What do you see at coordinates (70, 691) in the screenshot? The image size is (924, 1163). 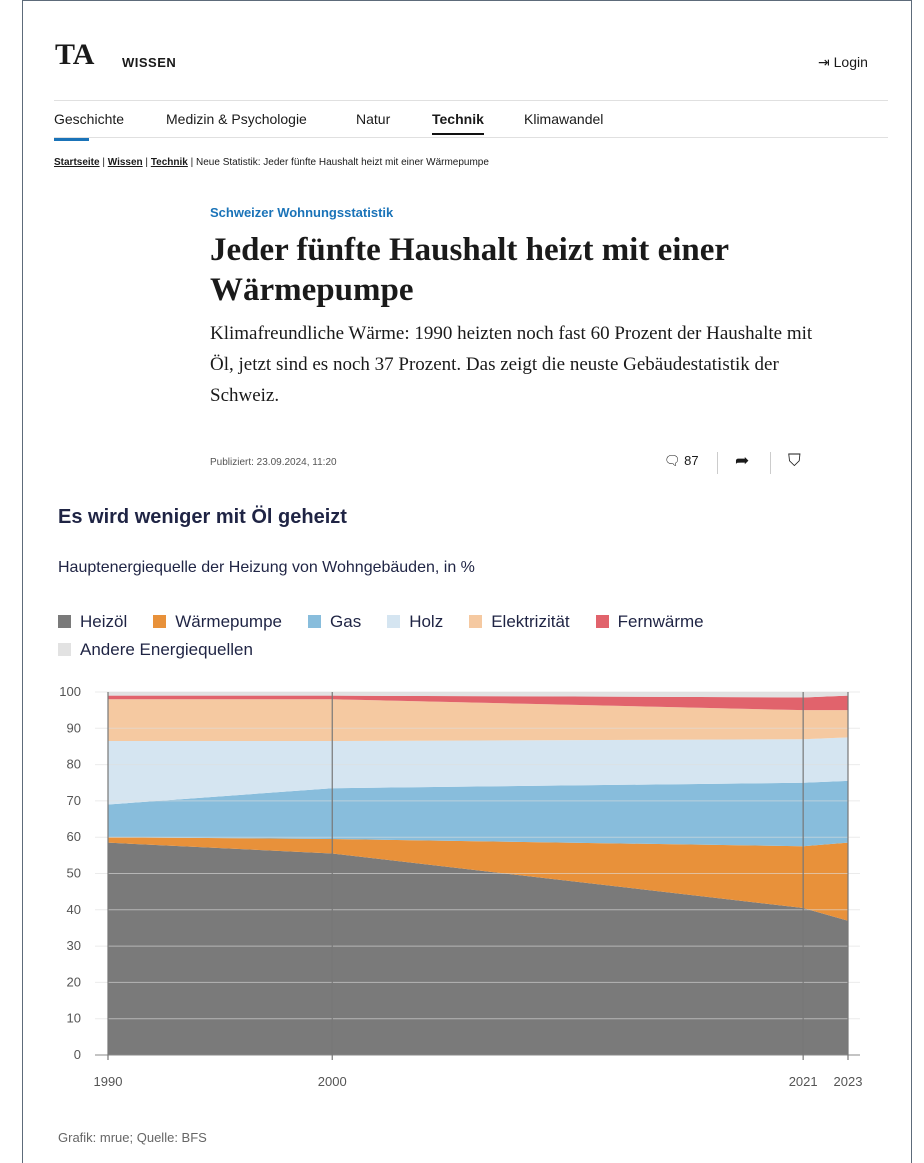 I see `y-tick-label: 100` at bounding box center [70, 691].